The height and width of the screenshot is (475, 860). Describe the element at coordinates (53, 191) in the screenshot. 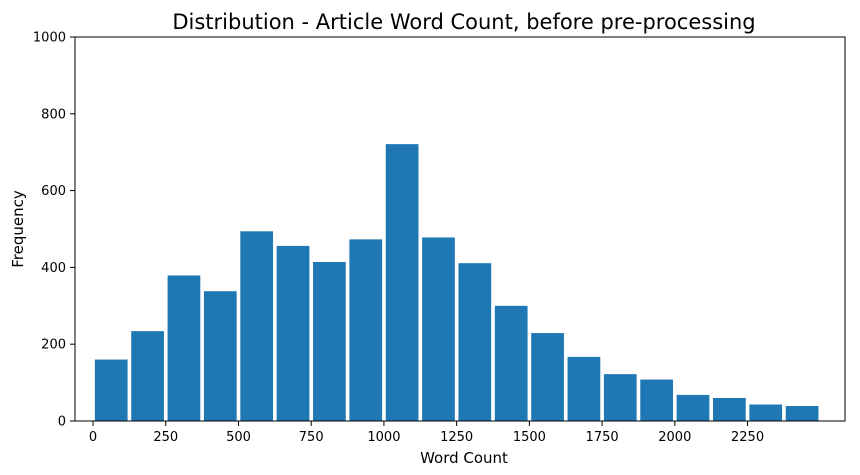

I see `y-tick-label: 600` at that location.